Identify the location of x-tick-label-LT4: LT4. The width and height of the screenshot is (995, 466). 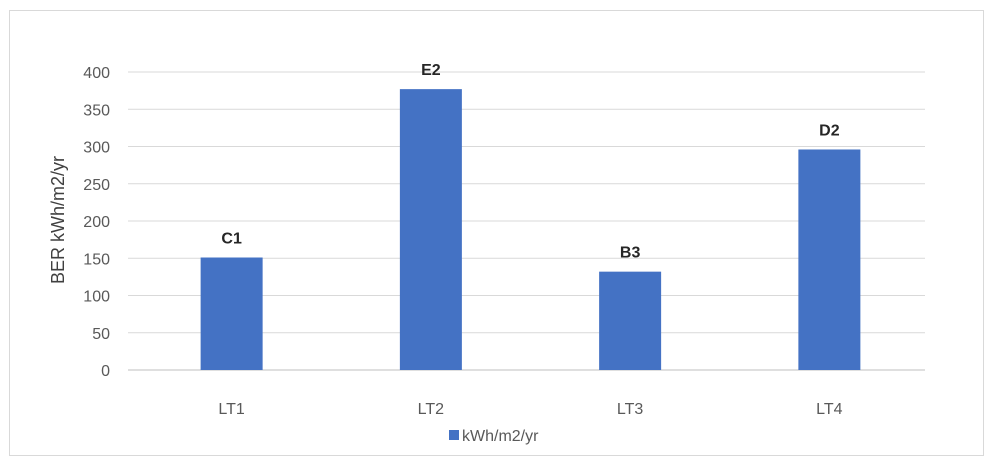
(829, 409).